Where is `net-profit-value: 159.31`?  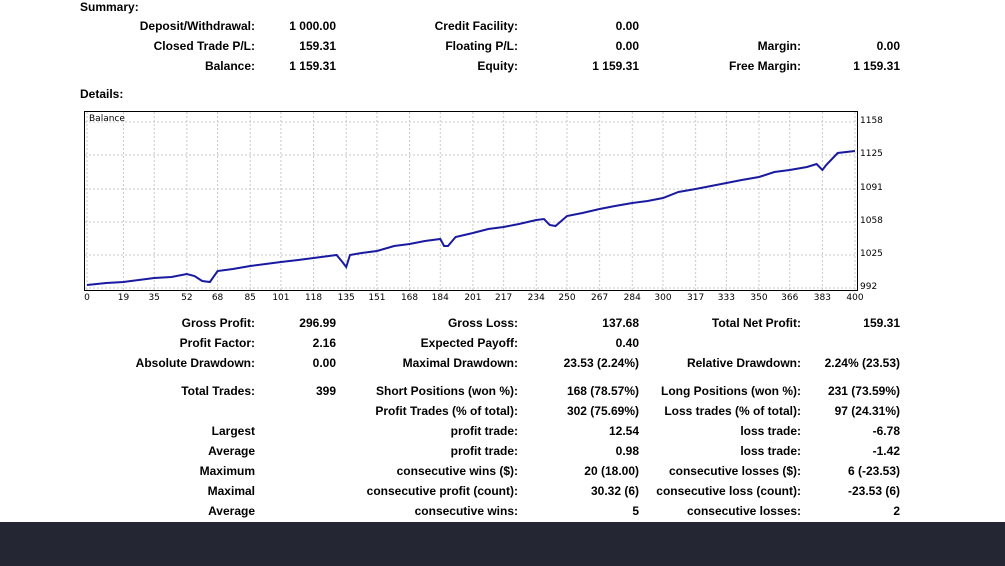
net-profit-value: 159.31 is located at coordinates (881, 323).